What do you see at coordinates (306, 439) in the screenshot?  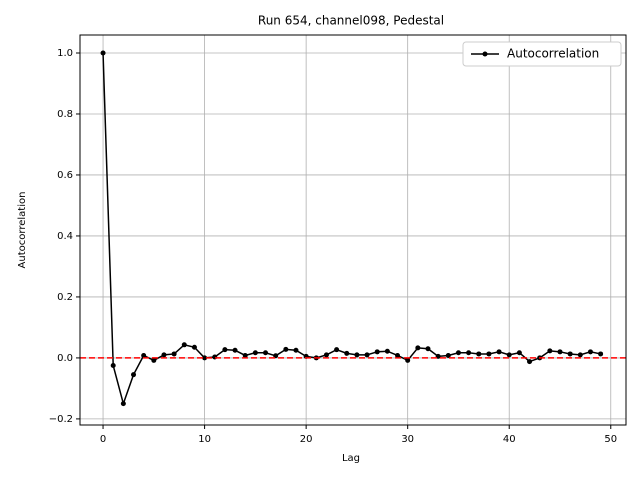 I see `x-tick-label: 20` at bounding box center [306, 439].